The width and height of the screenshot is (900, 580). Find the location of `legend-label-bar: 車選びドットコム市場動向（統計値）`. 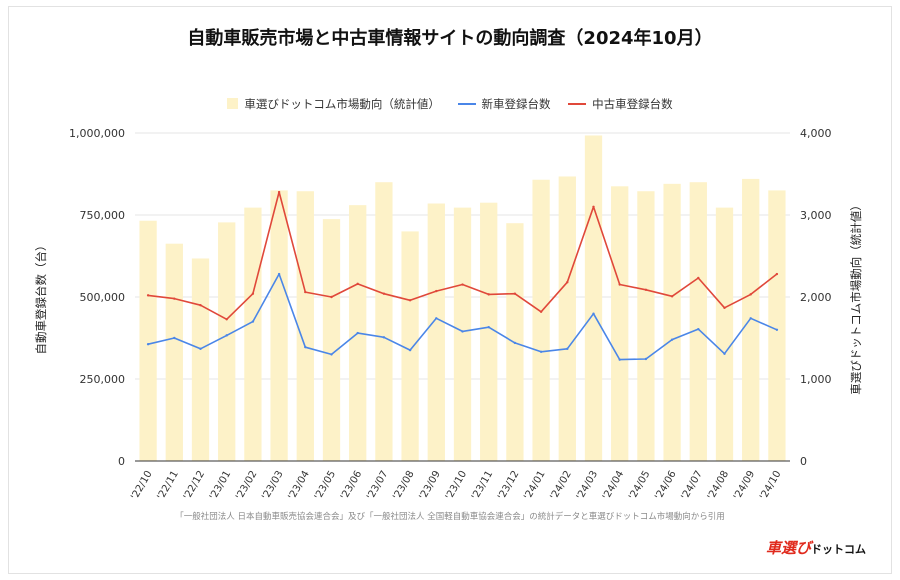

legend-label-bar: 車選びドットコム市場動向（統計値） is located at coordinates (342, 104).